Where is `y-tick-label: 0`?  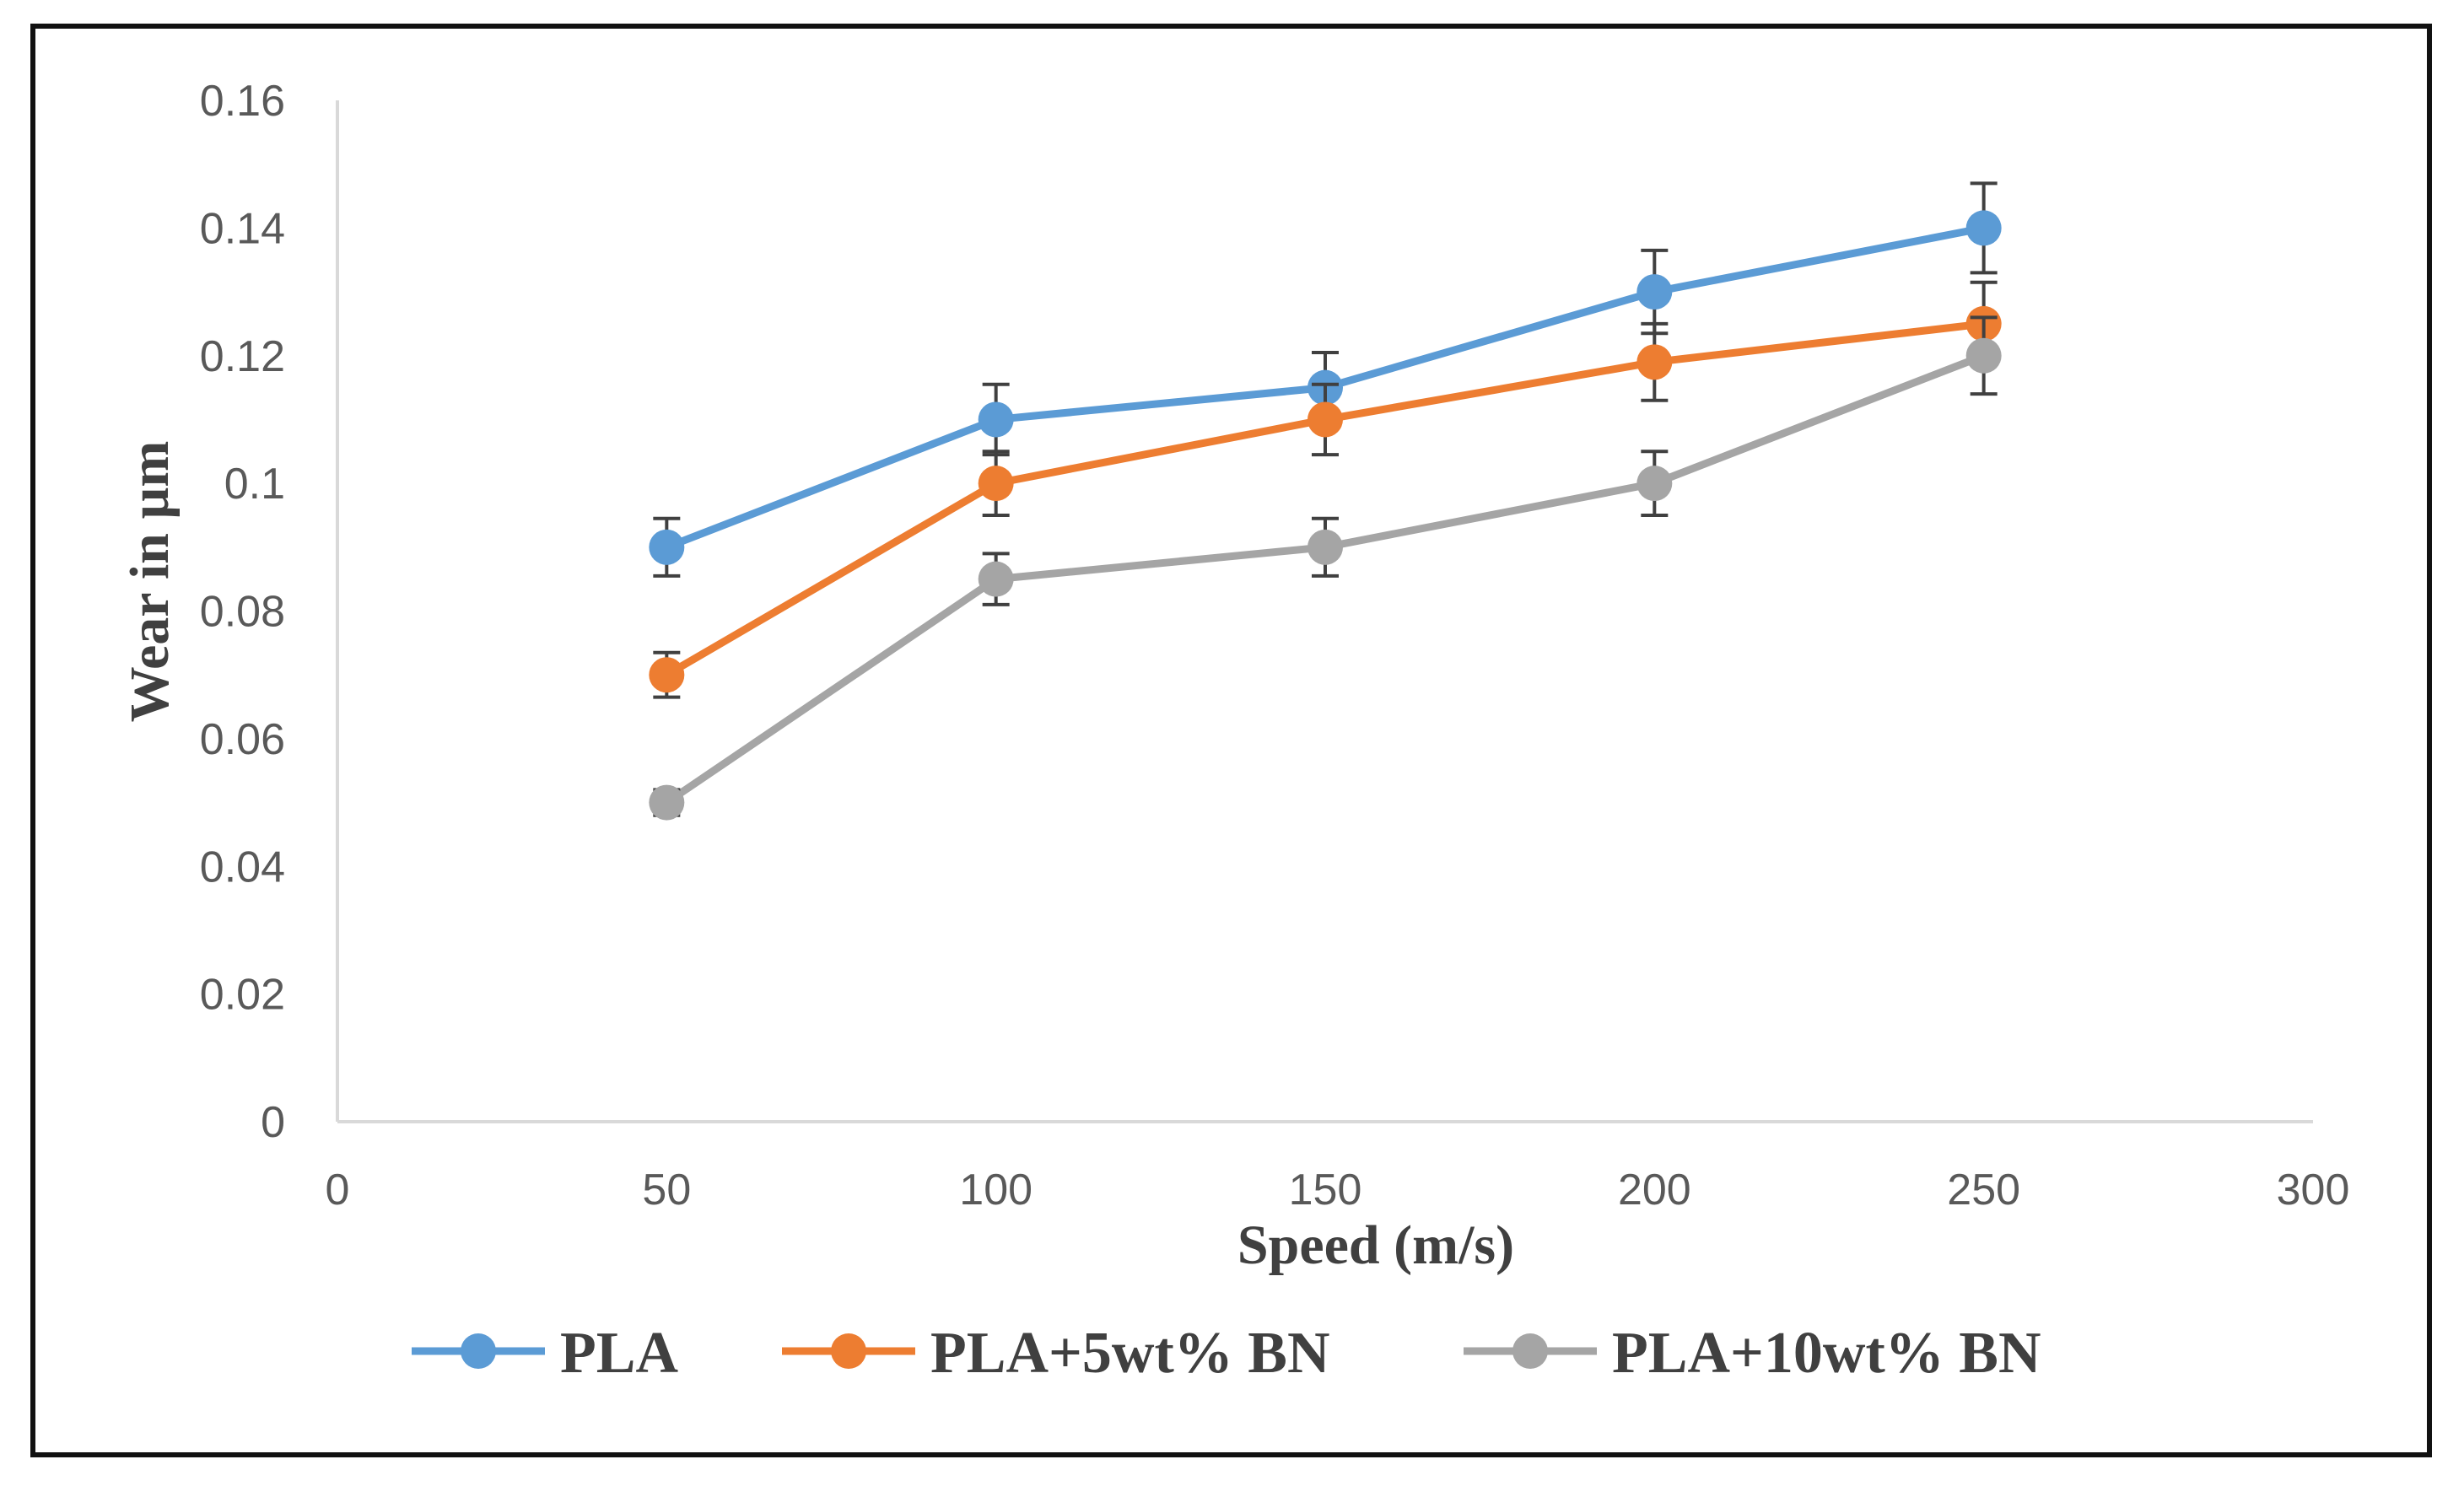 y-tick-label: 0 is located at coordinates (273, 1123).